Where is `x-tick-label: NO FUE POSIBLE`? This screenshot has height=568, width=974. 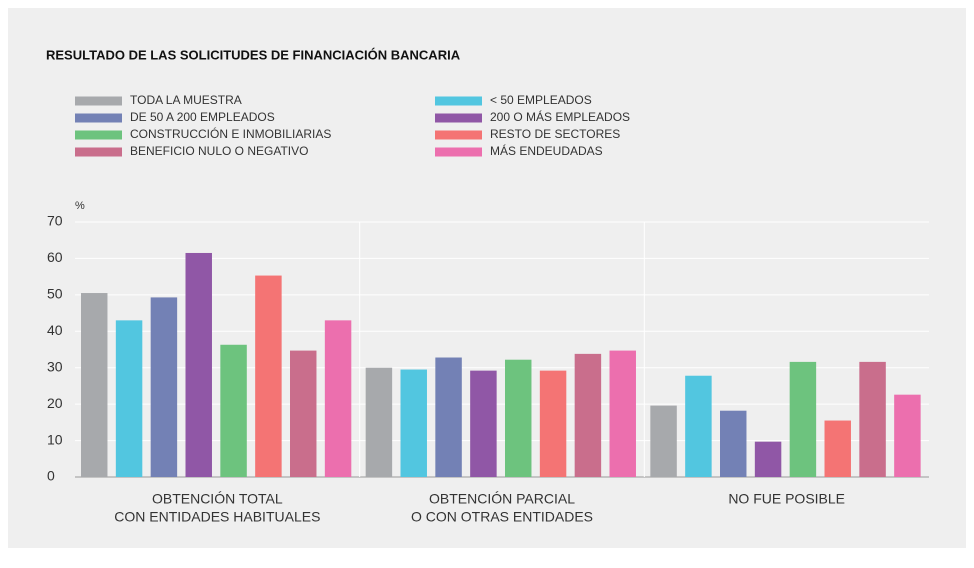 x-tick-label: NO FUE POSIBLE is located at coordinates (786, 499).